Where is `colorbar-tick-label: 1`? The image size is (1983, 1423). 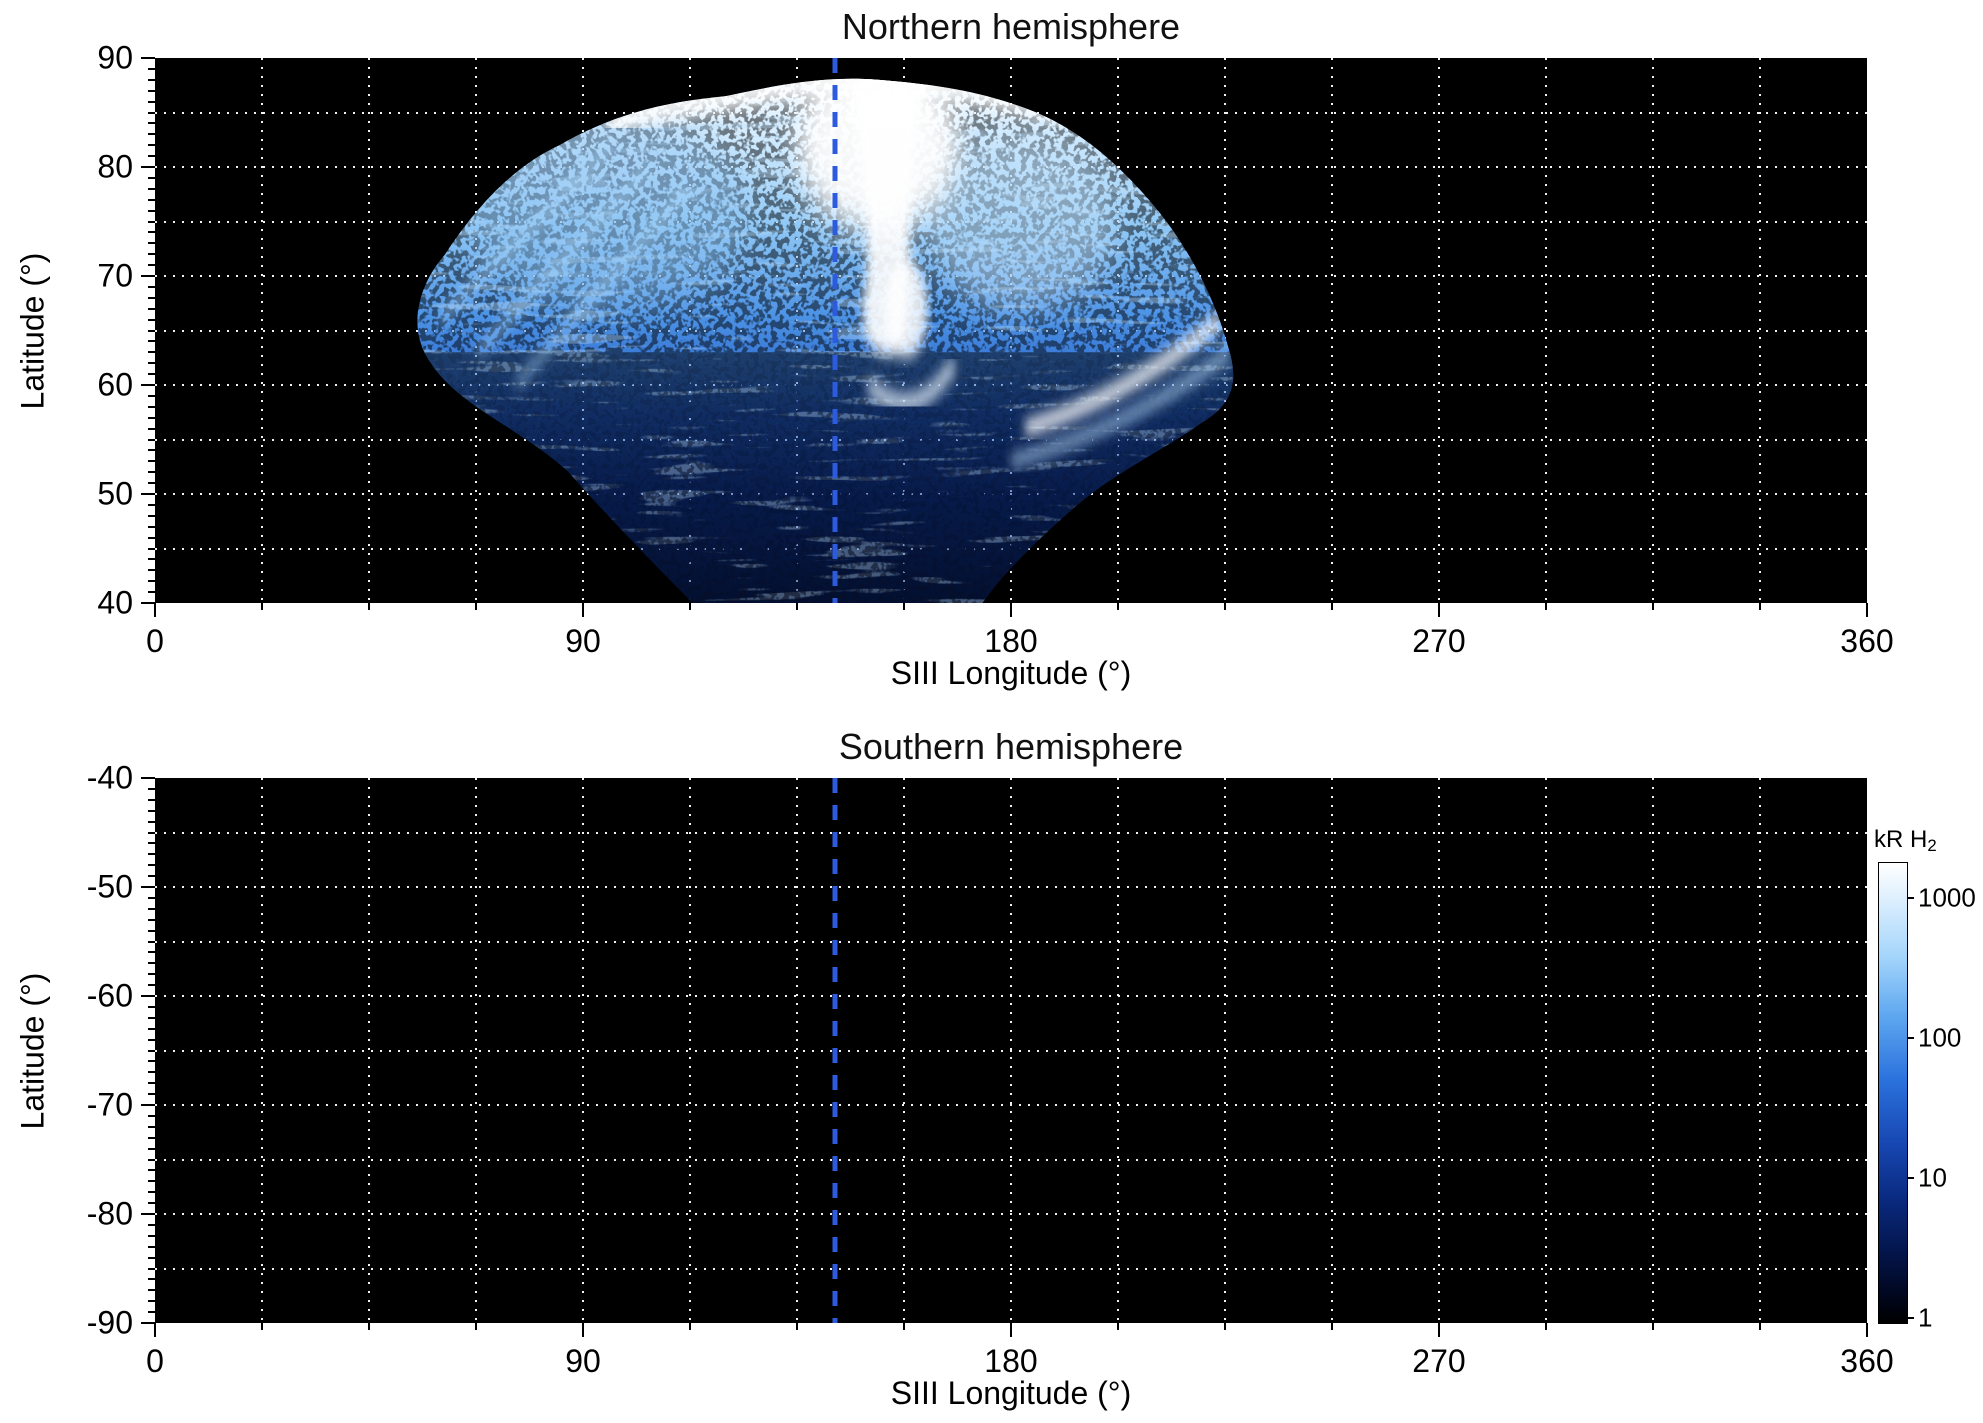
colorbar-tick-label: 1 is located at coordinates (1925, 1317).